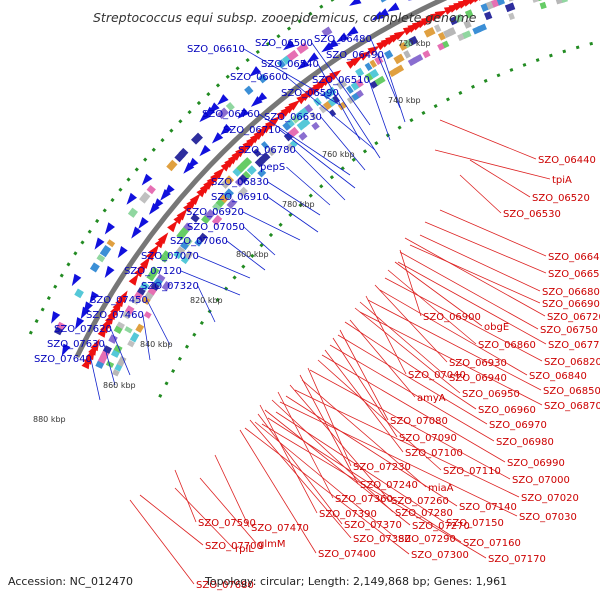 The width and height of the screenshot is (600, 600). What do you see at coordinates (431, 398) in the screenshot?
I see `forward-gene-label: amyA` at bounding box center [431, 398].